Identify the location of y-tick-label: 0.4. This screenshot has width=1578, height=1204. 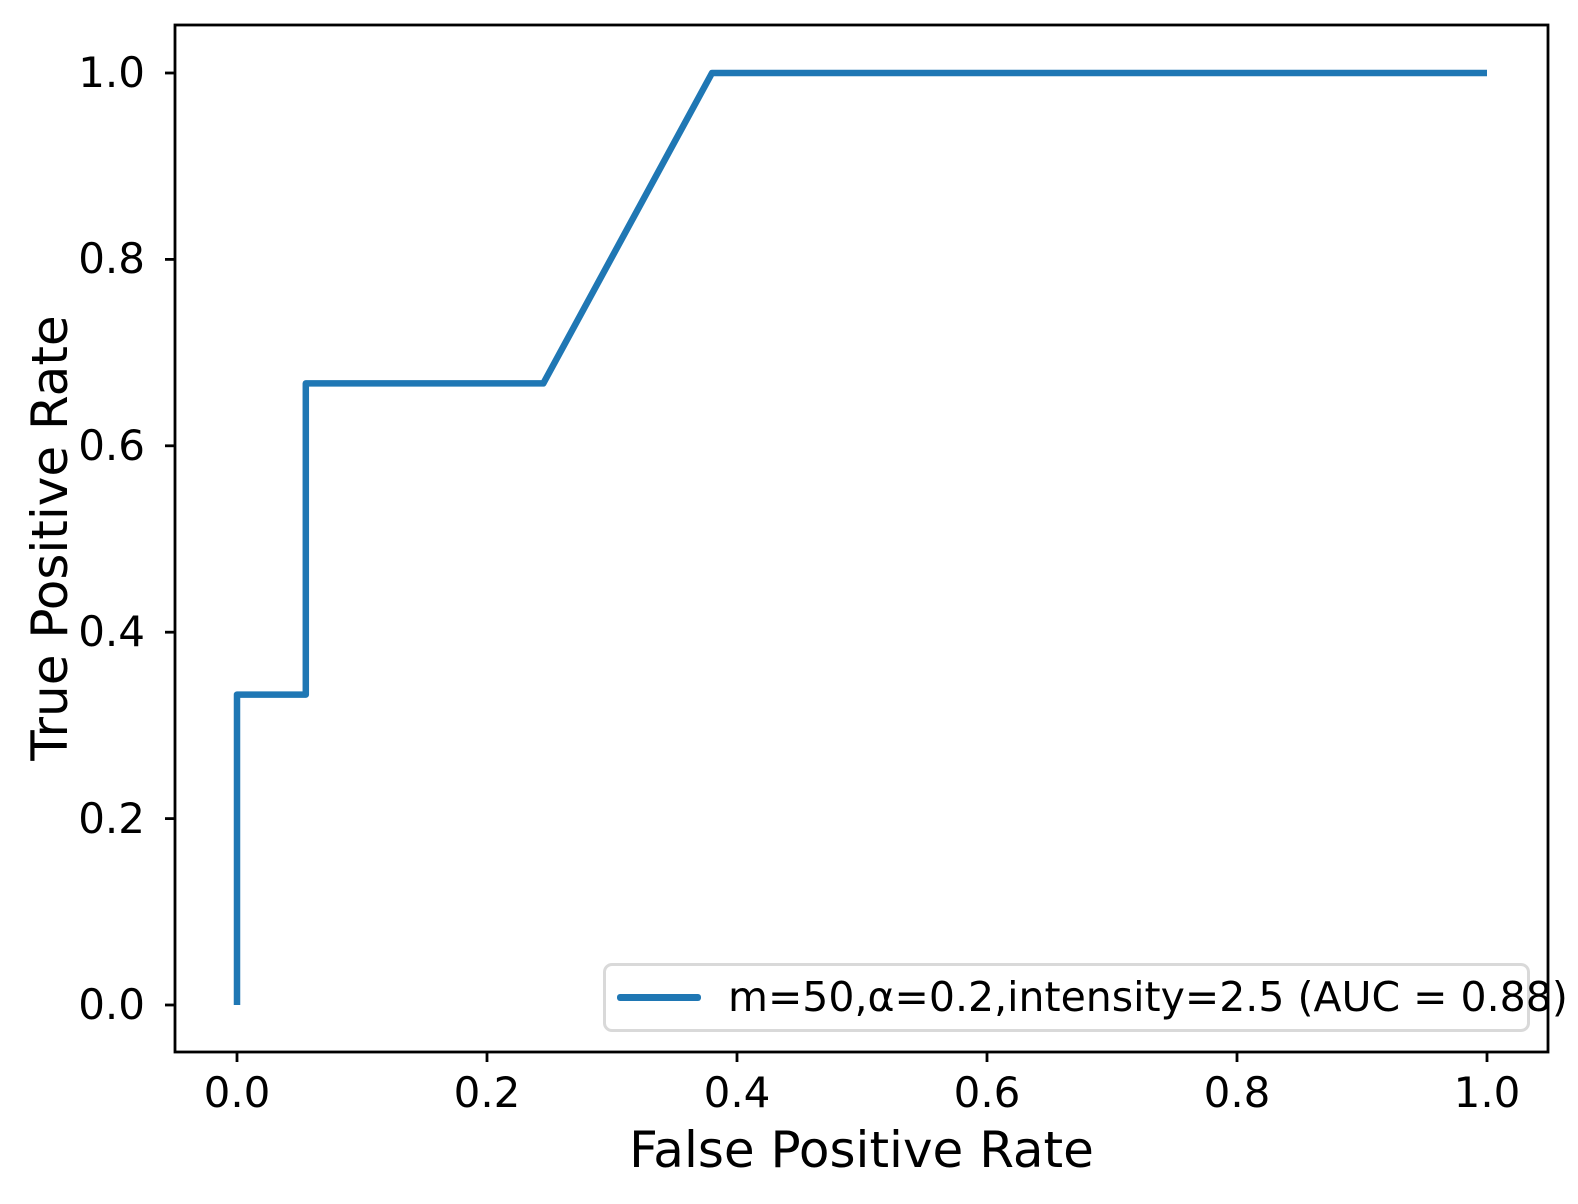
(111, 632).